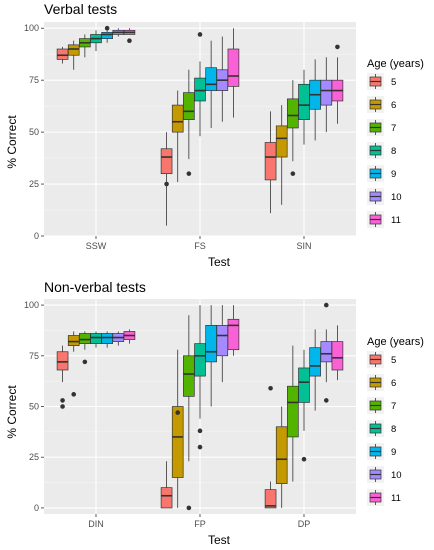 This screenshot has width=434, height=550. I want to click on x-axis-label-verbal: Test, so click(219, 262).